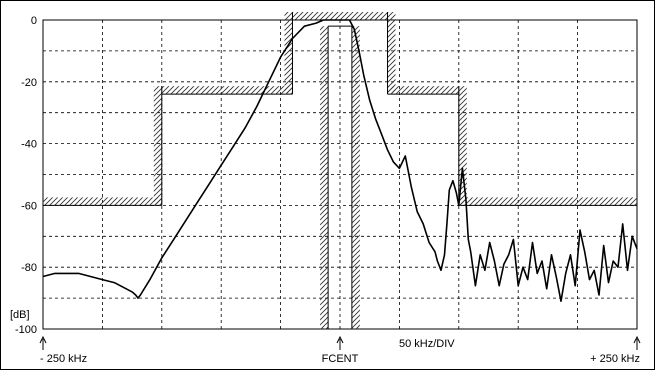 This screenshot has width=655, height=370. I want to click on y-tick-label: -60, so click(29, 206).